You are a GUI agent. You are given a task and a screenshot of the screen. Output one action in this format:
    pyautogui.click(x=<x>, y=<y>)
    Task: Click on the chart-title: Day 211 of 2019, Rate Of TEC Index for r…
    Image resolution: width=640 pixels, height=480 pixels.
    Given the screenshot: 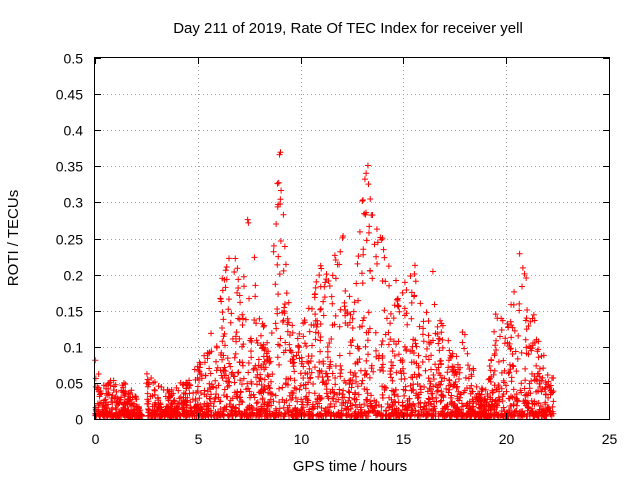 What is the action you would take?
    pyautogui.click(x=348, y=28)
    